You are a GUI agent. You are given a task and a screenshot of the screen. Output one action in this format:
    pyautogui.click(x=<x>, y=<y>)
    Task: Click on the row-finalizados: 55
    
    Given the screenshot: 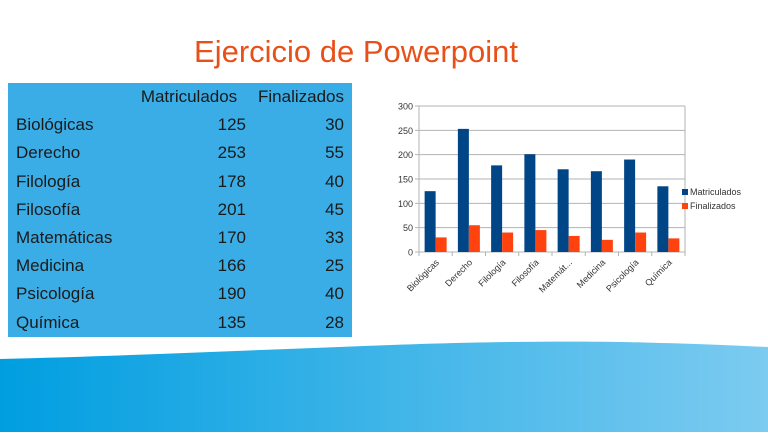 What is the action you would take?
    pyautogui.click(x=334, y=153)
    